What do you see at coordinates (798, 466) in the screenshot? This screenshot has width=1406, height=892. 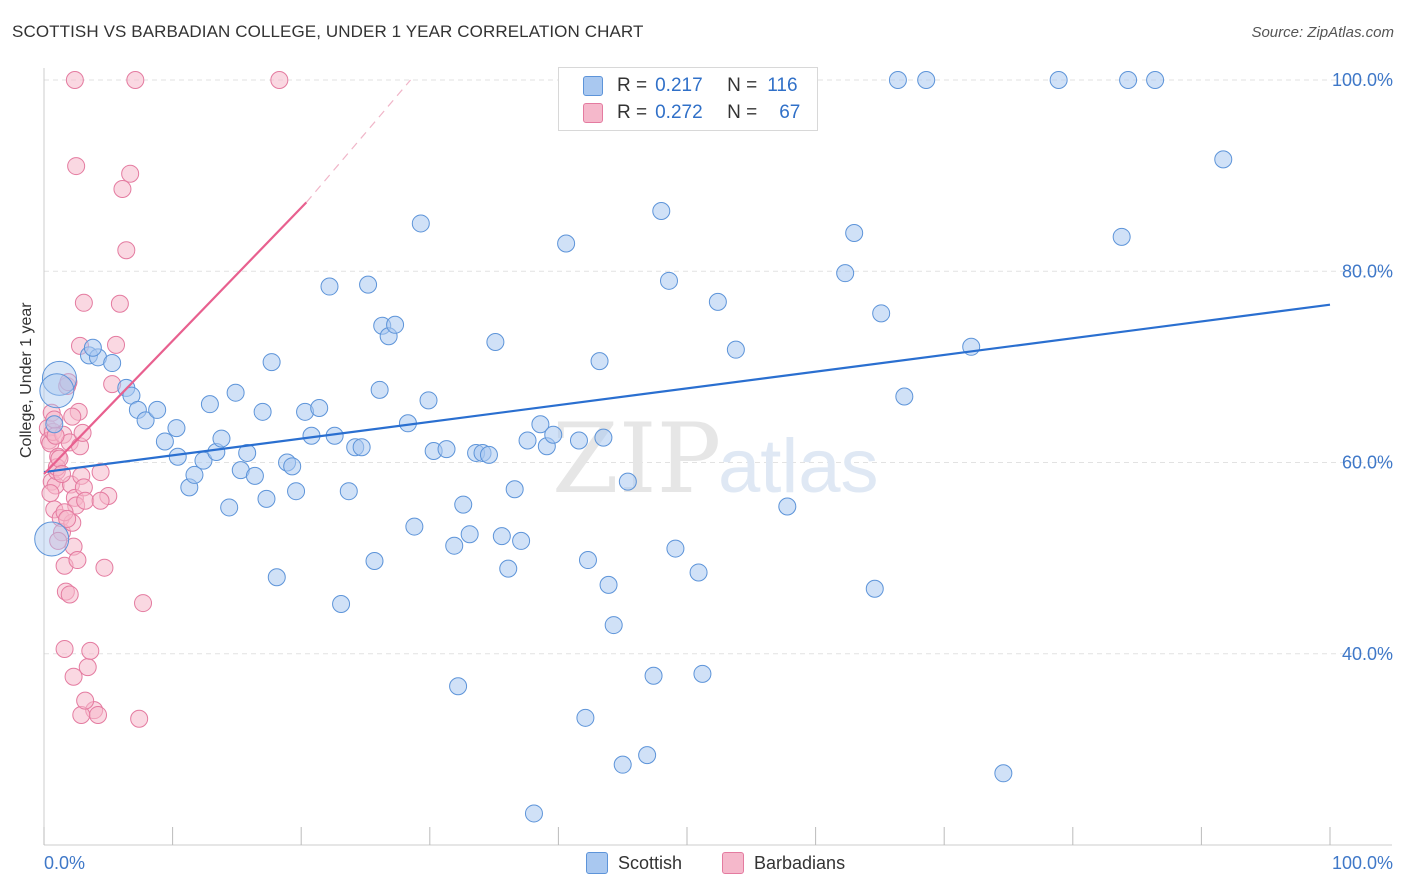 I see `watermark-atlas: atlas` at bounding box center [798, 466].